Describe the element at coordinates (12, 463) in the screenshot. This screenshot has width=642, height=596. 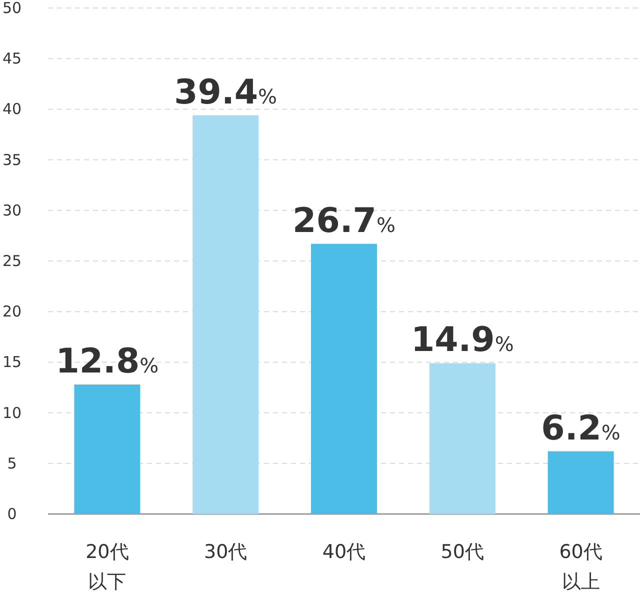
I see `y-tick-label: 5` at that location.